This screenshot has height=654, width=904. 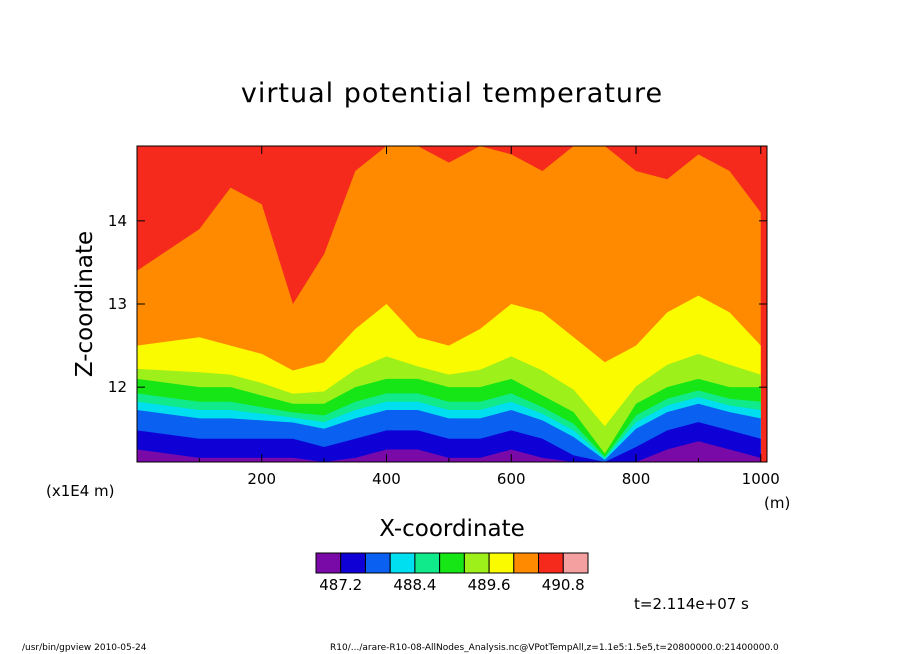 I want to click on x-tick-label: 200, so click(x=261, y=479).